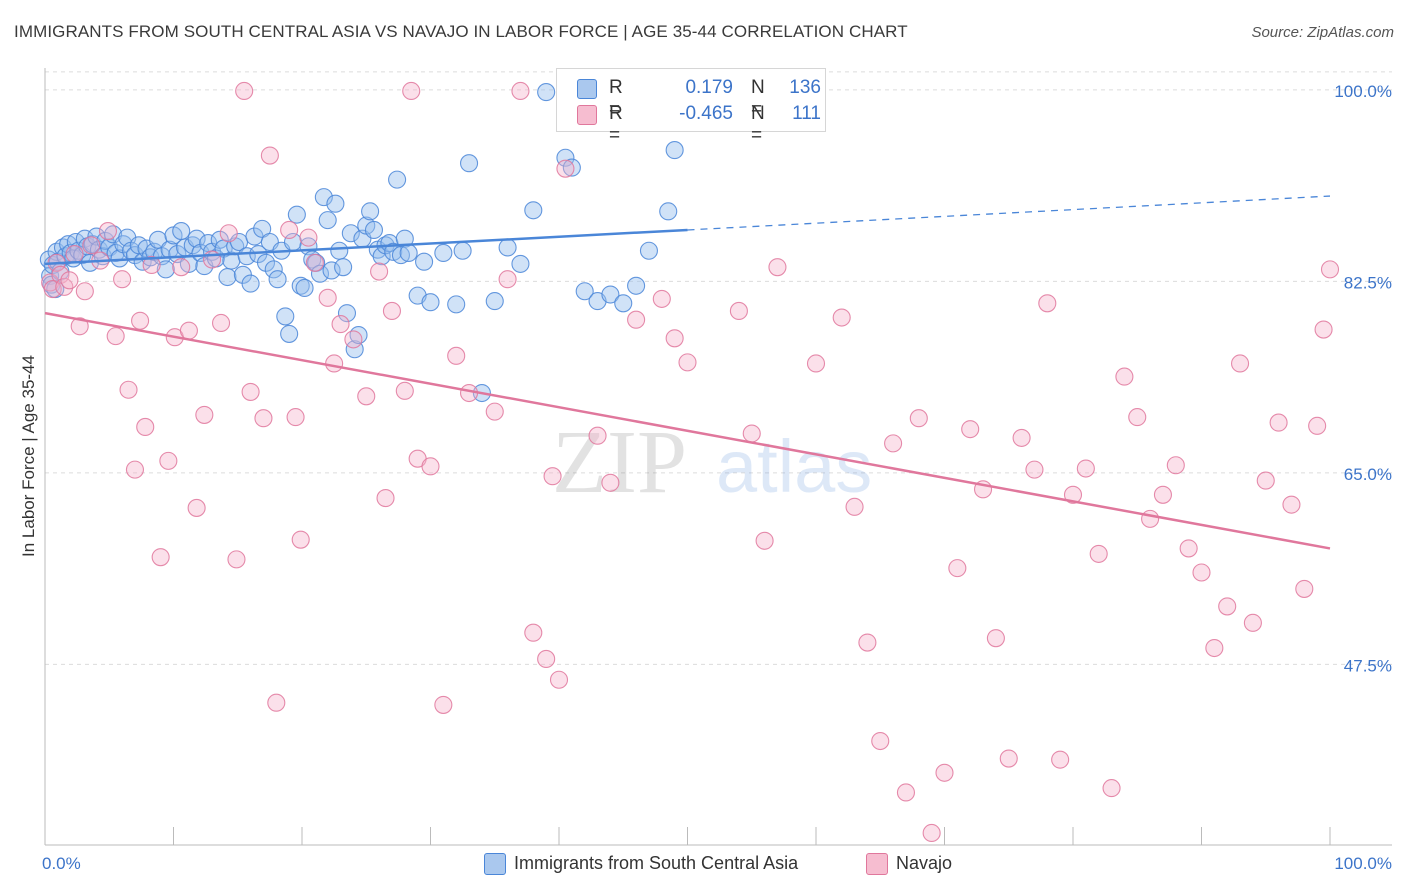 This screenshot has height=892, width=1406. What do you see at coordinates (924, 863) in the screenshot?
I see `bottom-legend-label: Navajo` at bounding box center [924, 863].